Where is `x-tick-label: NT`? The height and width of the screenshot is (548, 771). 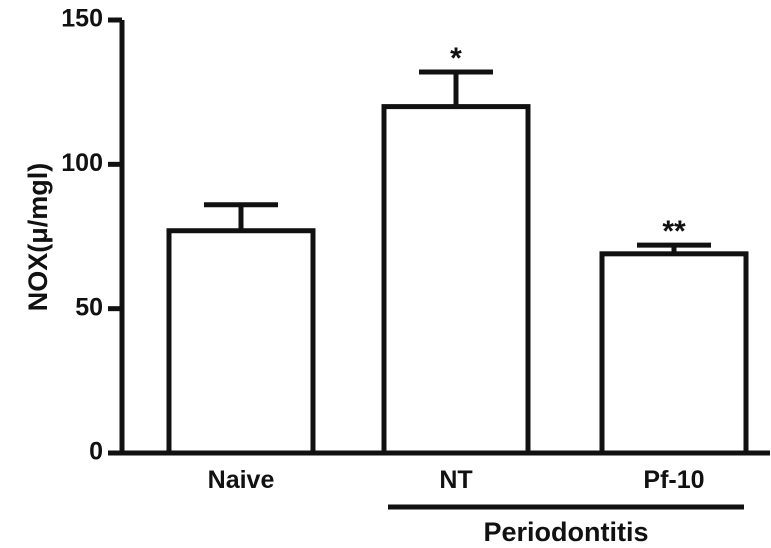 x-tick-label: NT is located at coordinates (455, 480).